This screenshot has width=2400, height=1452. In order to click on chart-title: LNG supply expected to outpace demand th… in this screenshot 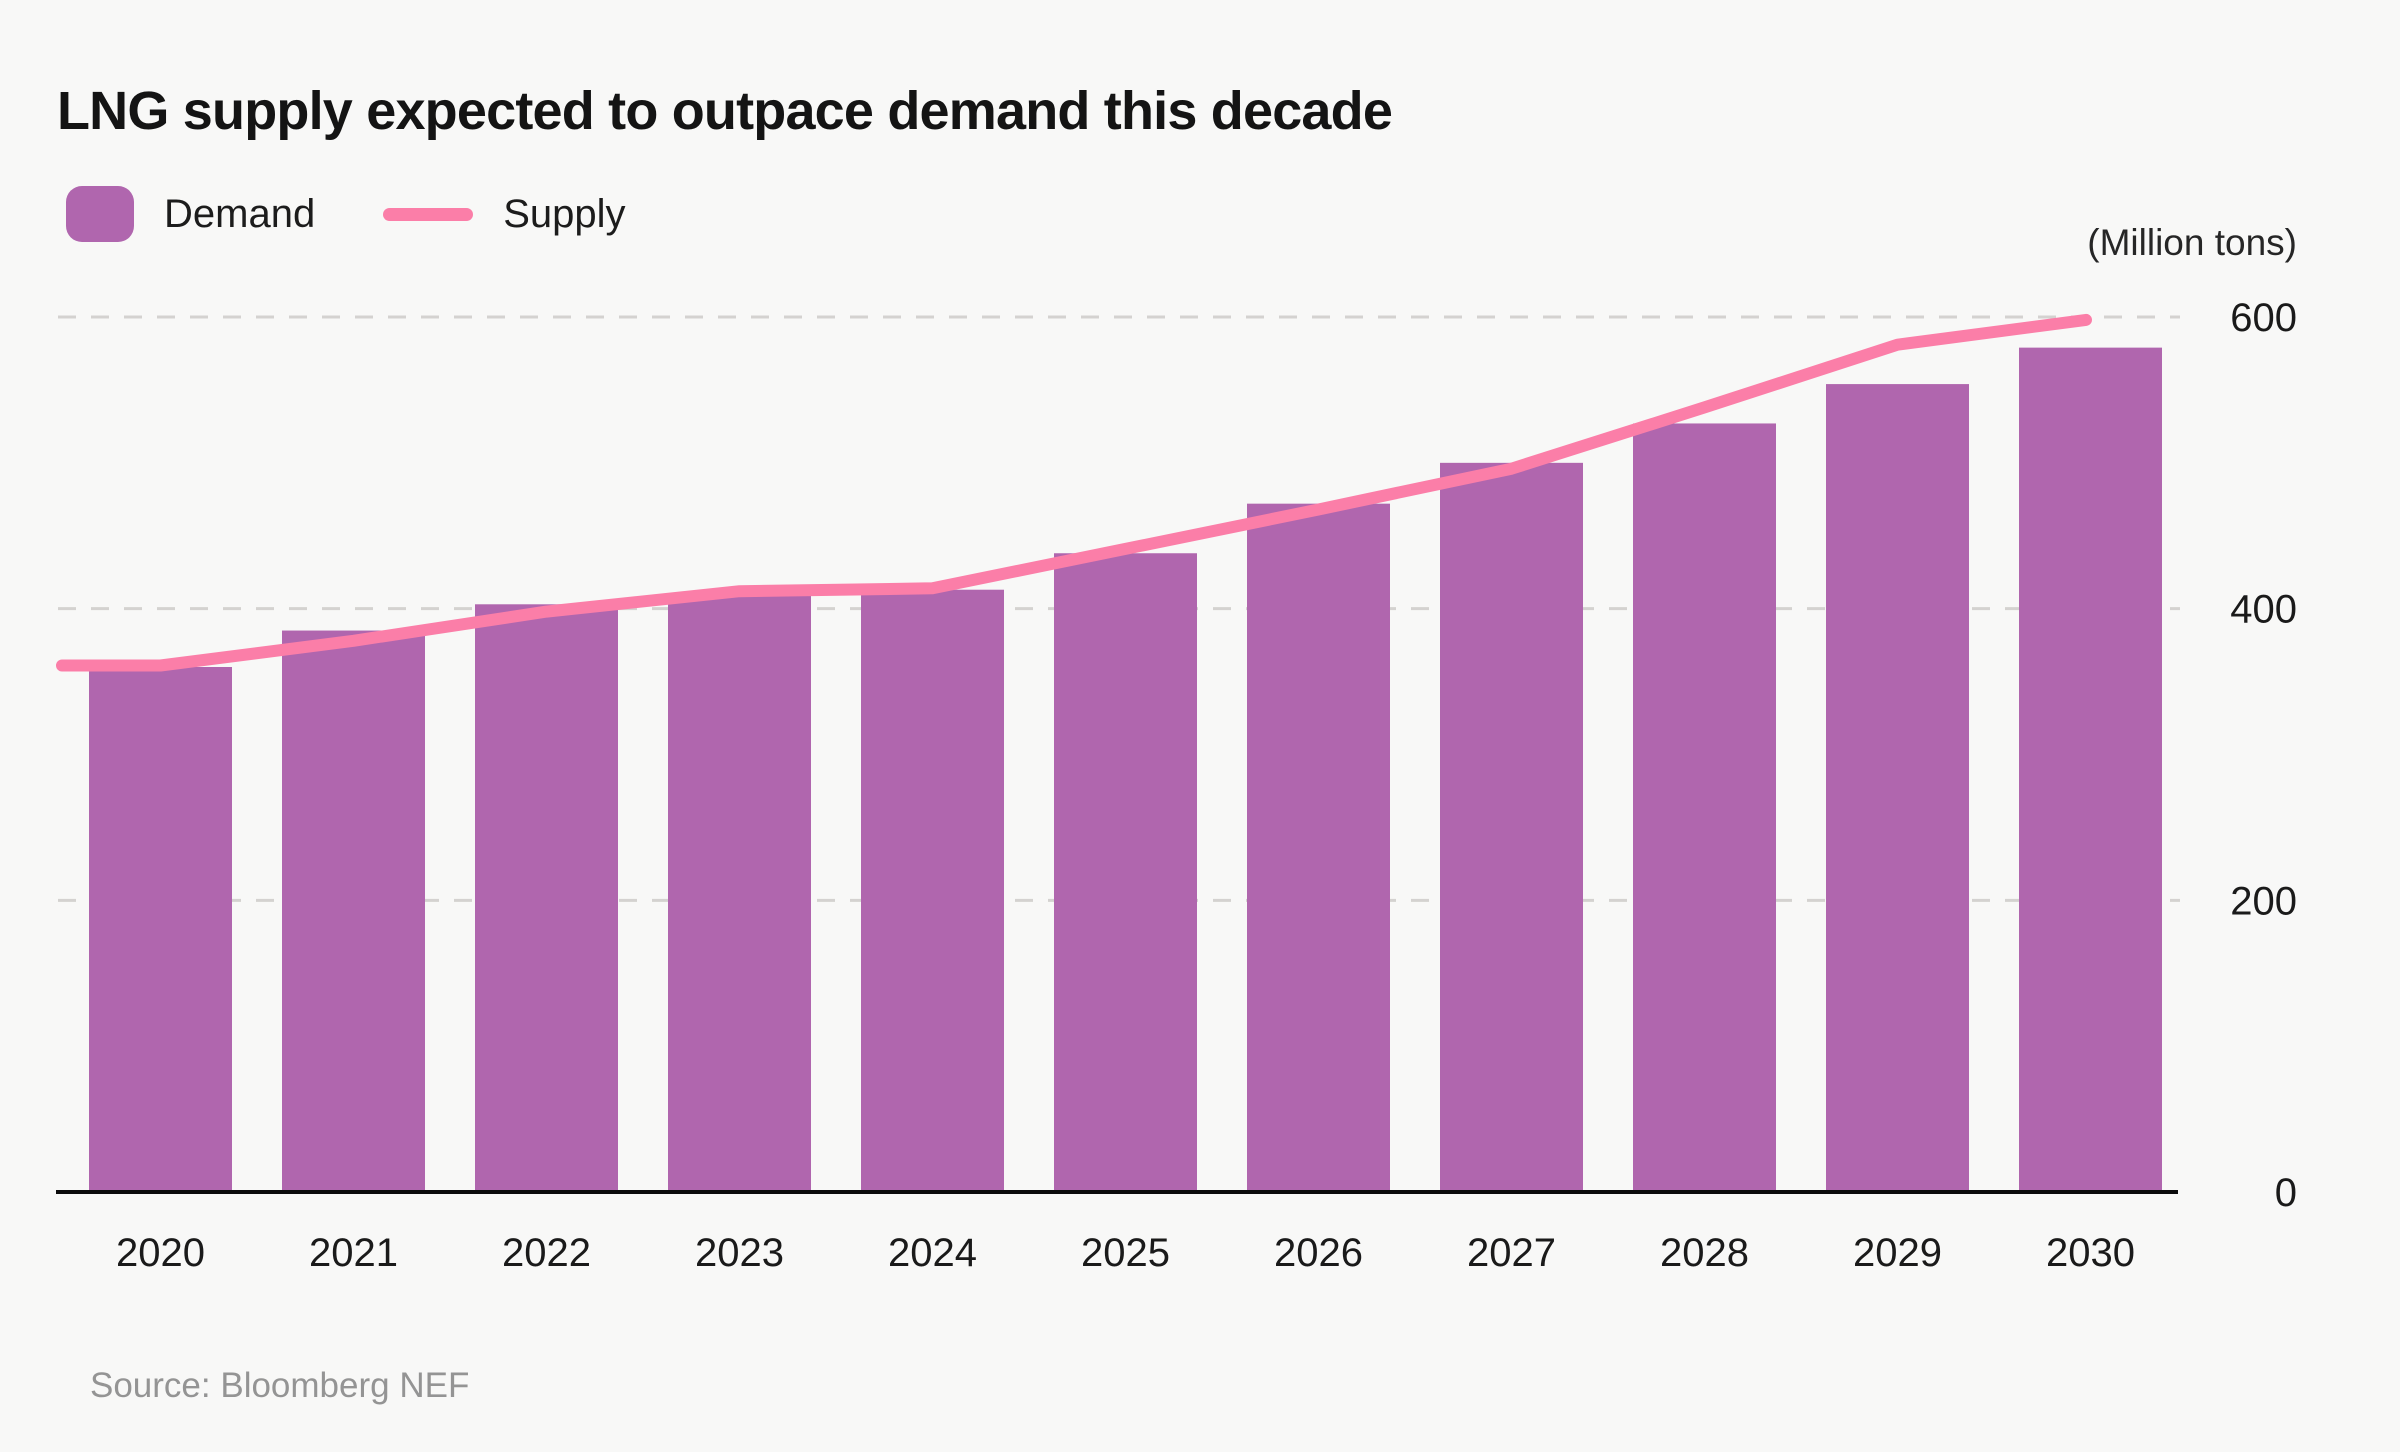, I will do `click(725, 111)`.